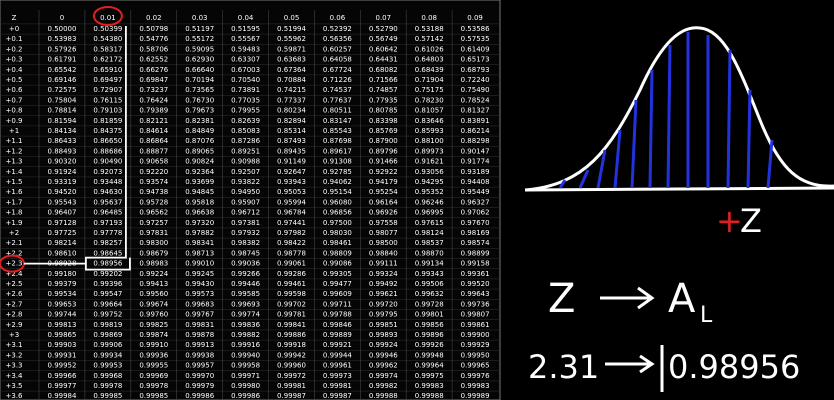 This screenshot has width=834, height=400. What do you see at coordinates (245, 141) in the screenshot?
I see `table-cell: 0.87286` at bounding box center [245, 141].